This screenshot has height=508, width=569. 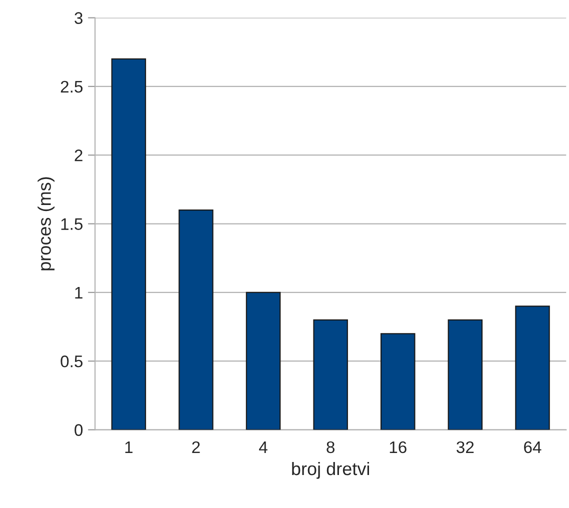 I want to click on x-tick-label: 2, so click(x=196, y=447).